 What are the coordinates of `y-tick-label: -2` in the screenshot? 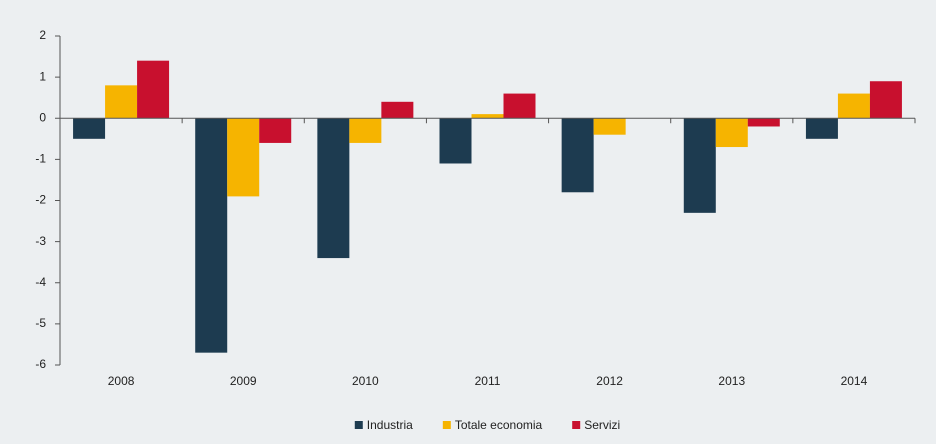 It's located at (40, 200).